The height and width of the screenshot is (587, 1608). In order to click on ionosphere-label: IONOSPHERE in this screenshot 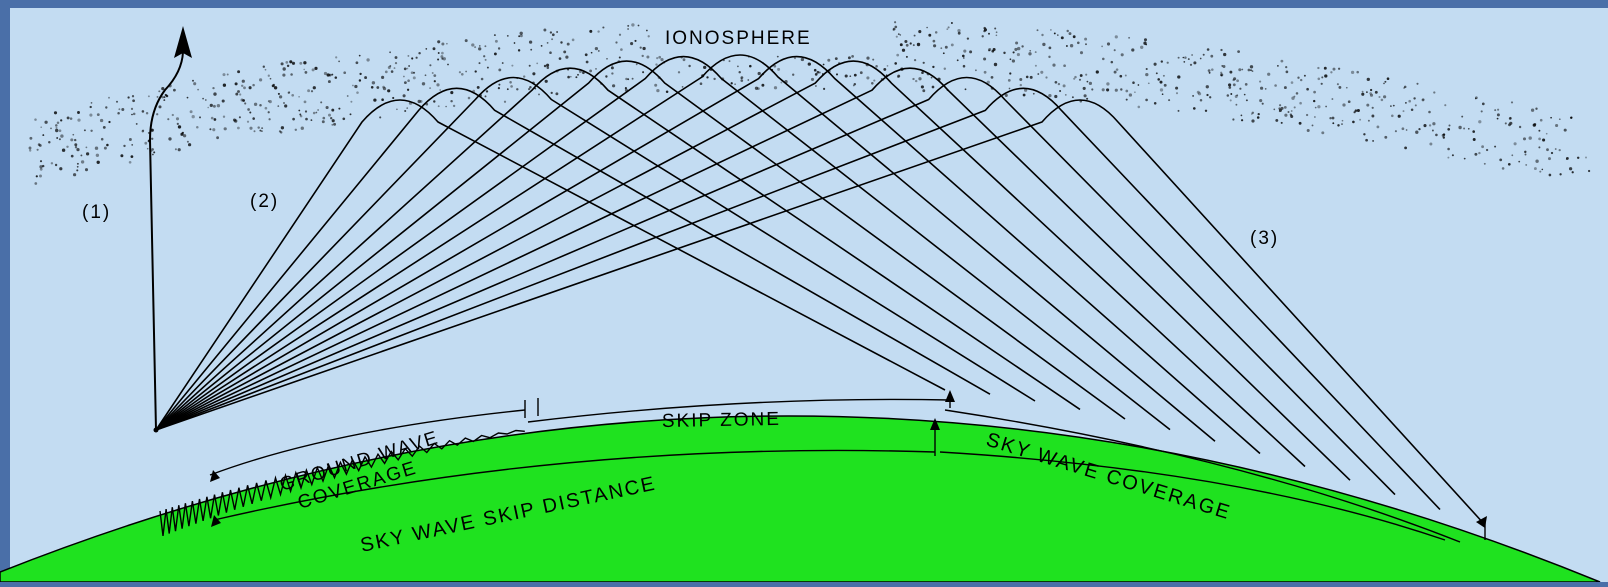, I will do `click(738, 38)`.